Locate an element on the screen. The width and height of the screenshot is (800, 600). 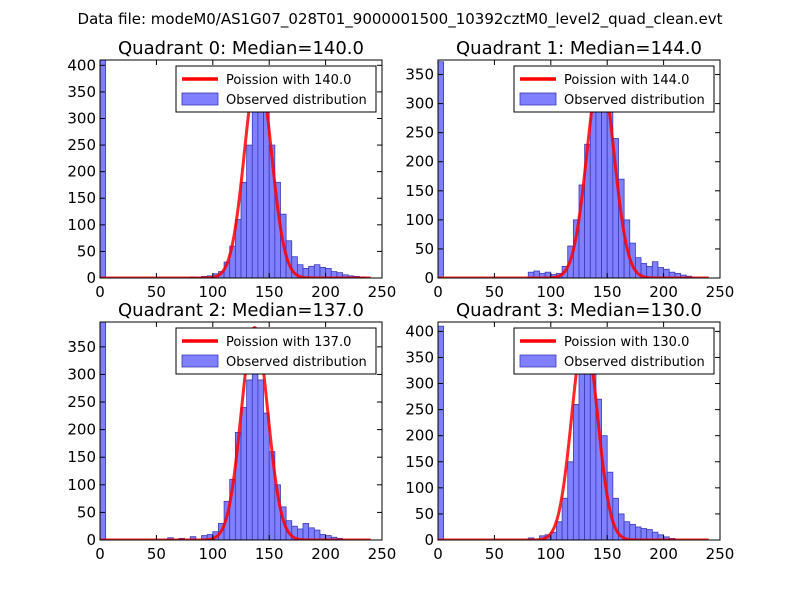
legend-label-poisson: Poission with 144.0 is located at coordinates (626, 80).